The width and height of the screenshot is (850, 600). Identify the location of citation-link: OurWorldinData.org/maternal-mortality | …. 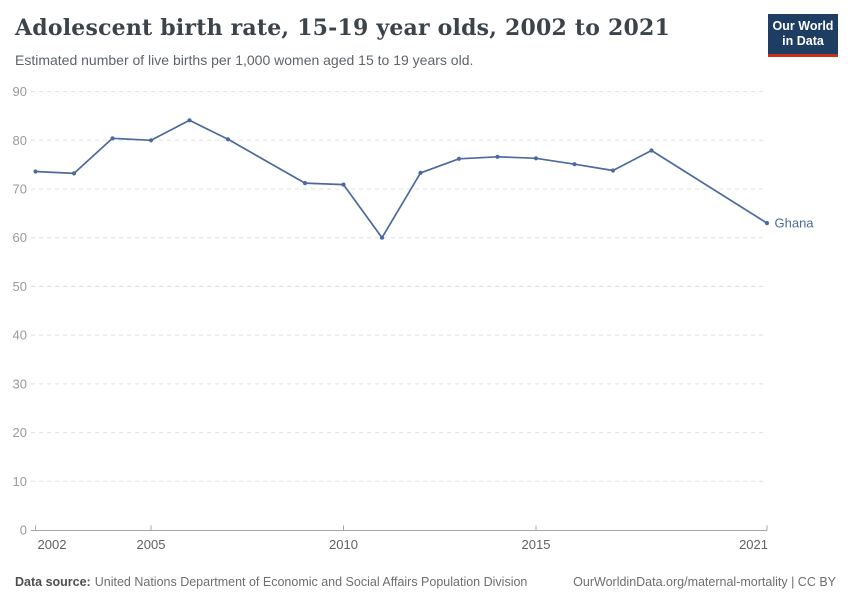
(704, 582).